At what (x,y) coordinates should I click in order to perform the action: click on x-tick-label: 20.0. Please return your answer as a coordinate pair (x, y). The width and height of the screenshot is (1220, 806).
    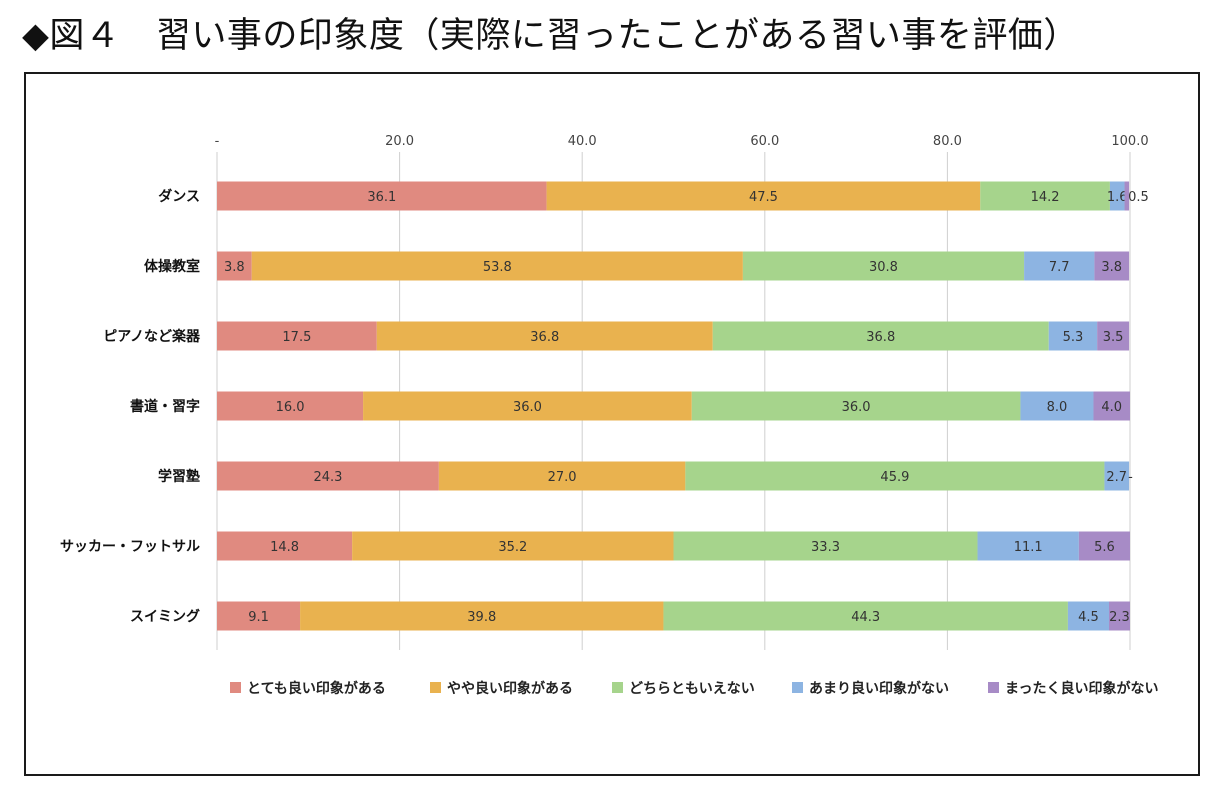
    Looking at the image, I should click on (399, 141).